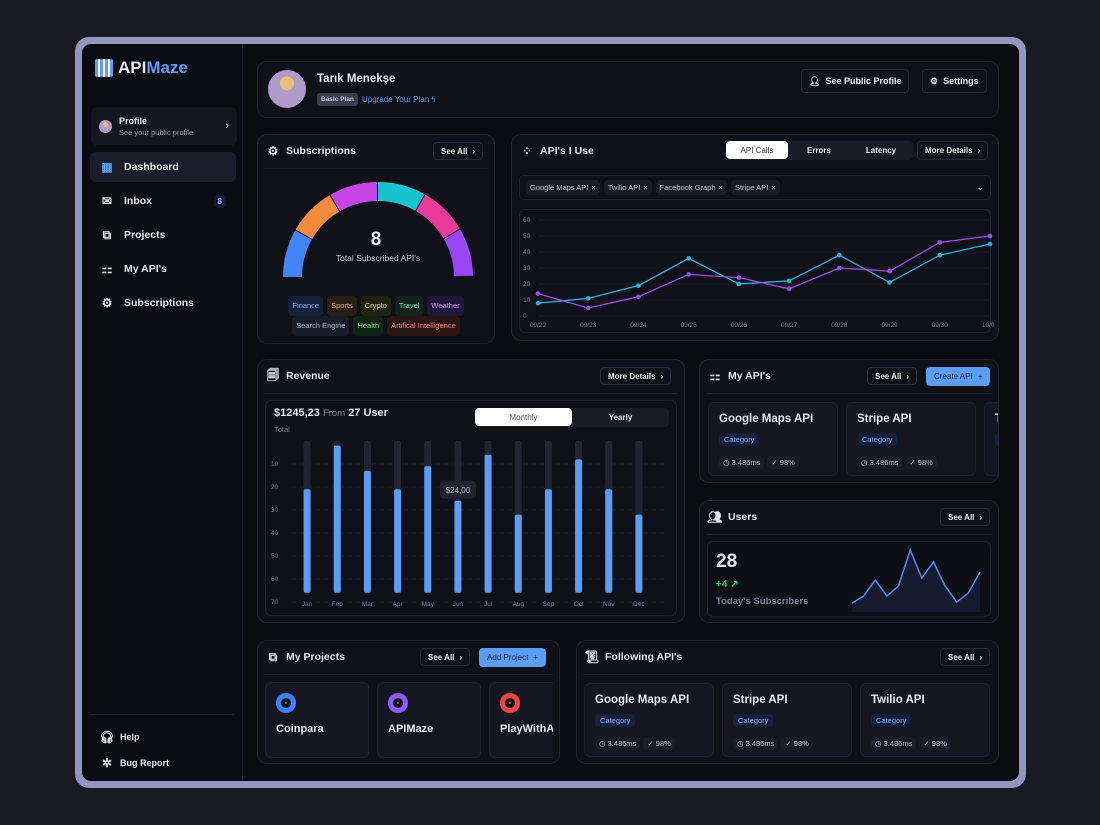  What do you see at coordinates (849, 579) in the screenshot?
I see `users-panel: 28 +4 ↗ Today's Subscribers` at bounding box center [849, 579].